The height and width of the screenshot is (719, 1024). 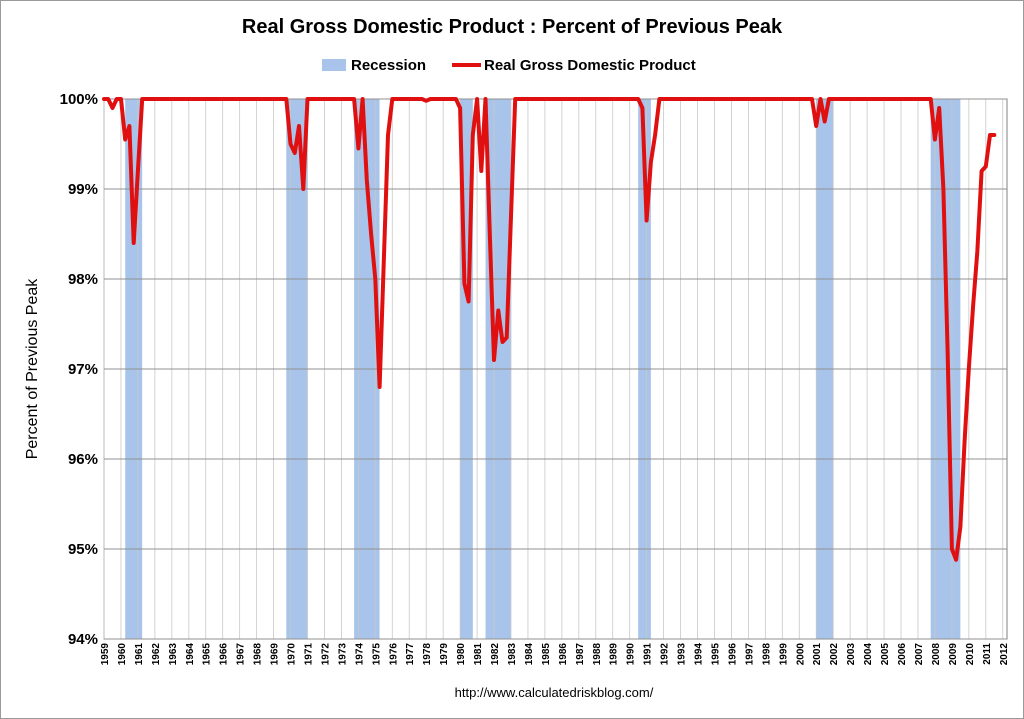 I want to click on y-tick-labels: 94% 95% 96% 97% 98% 99% 100%, so click(x=79, y=369).